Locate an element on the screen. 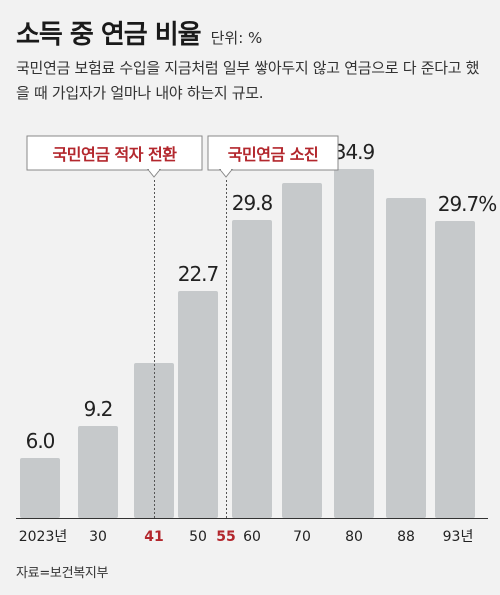  x-tick-label-7: 80 is located at coordinates (354, 537).